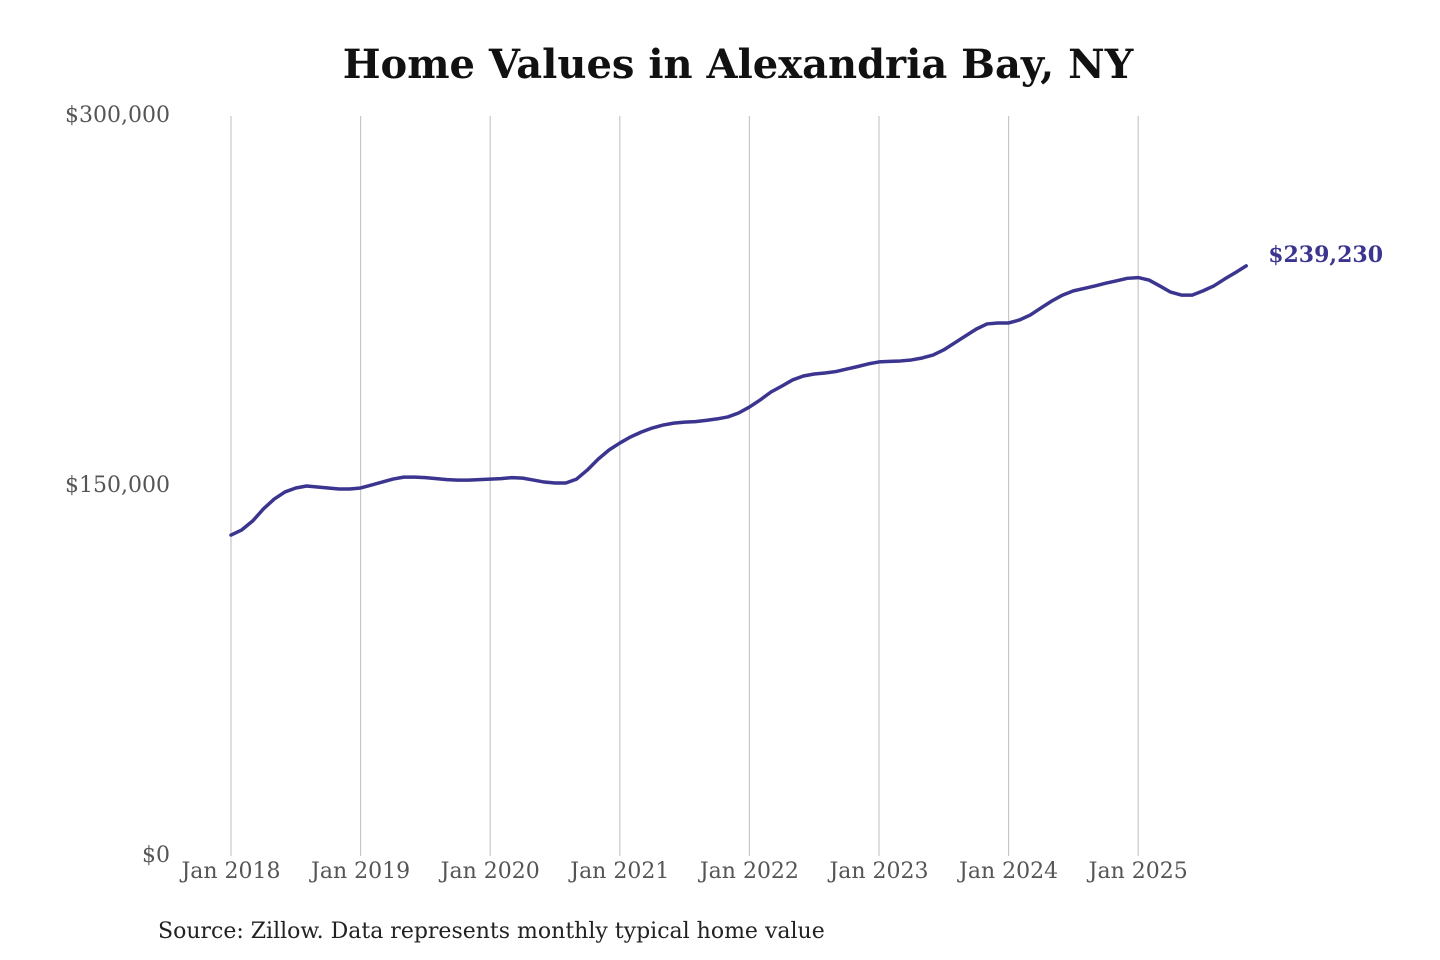 The height and width of the screenshot is (960, 1440). Describe the element at coordinates (229, 871) in the screenshot. I see `x-tick-label: Jan 2018` at that location.